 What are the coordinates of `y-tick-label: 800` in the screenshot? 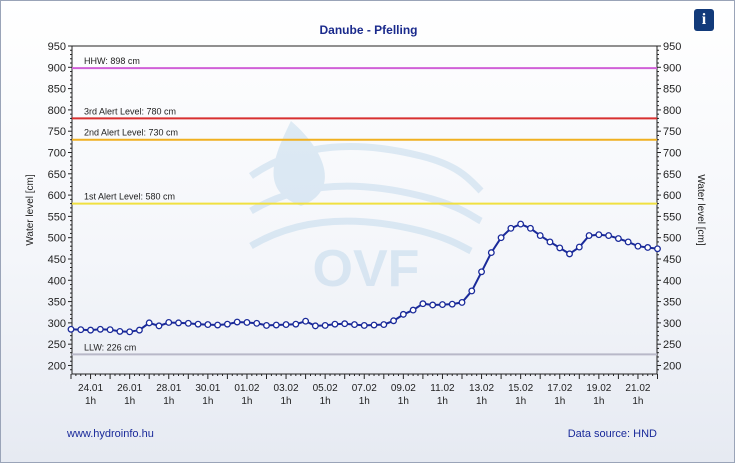 It's located at (57, 111).